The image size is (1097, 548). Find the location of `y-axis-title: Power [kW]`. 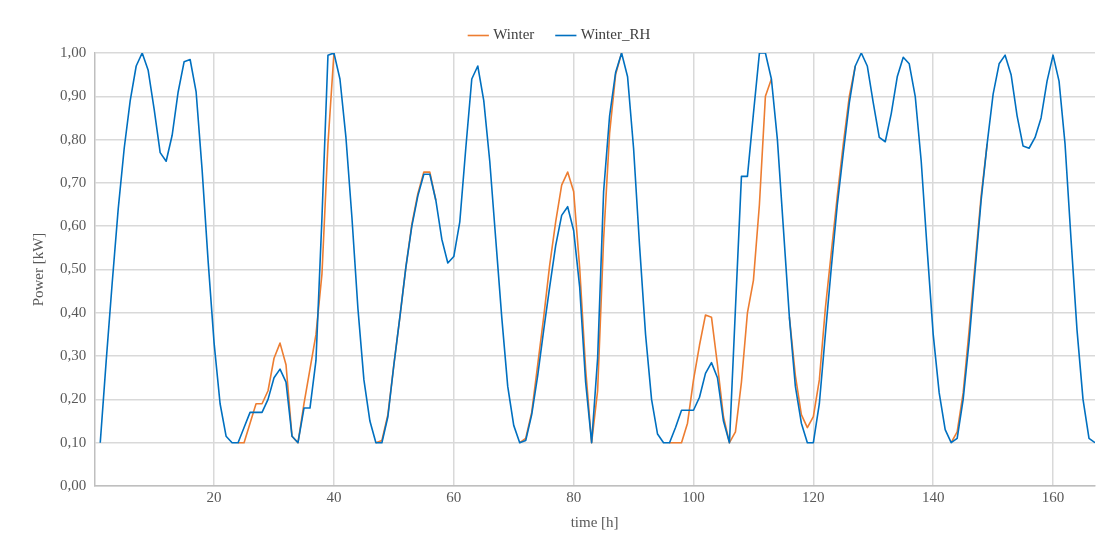

y-axis-title: Power [kW] is located at coordinates (37, 269).